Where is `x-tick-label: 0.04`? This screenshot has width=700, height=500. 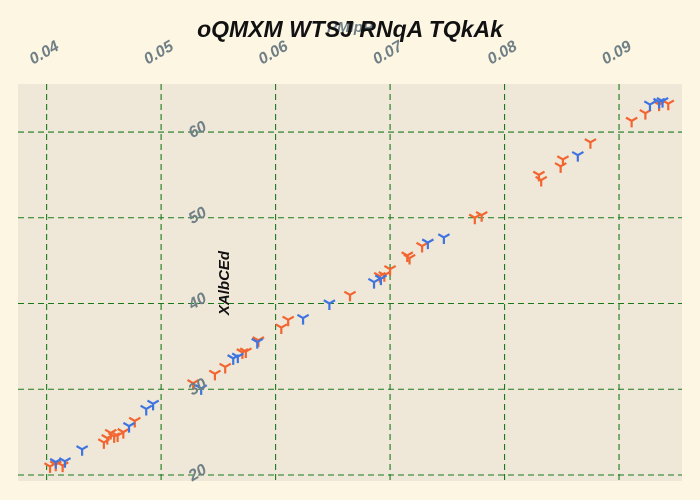
x-tick-label: 0.04 is located at coordinates (45, 53).